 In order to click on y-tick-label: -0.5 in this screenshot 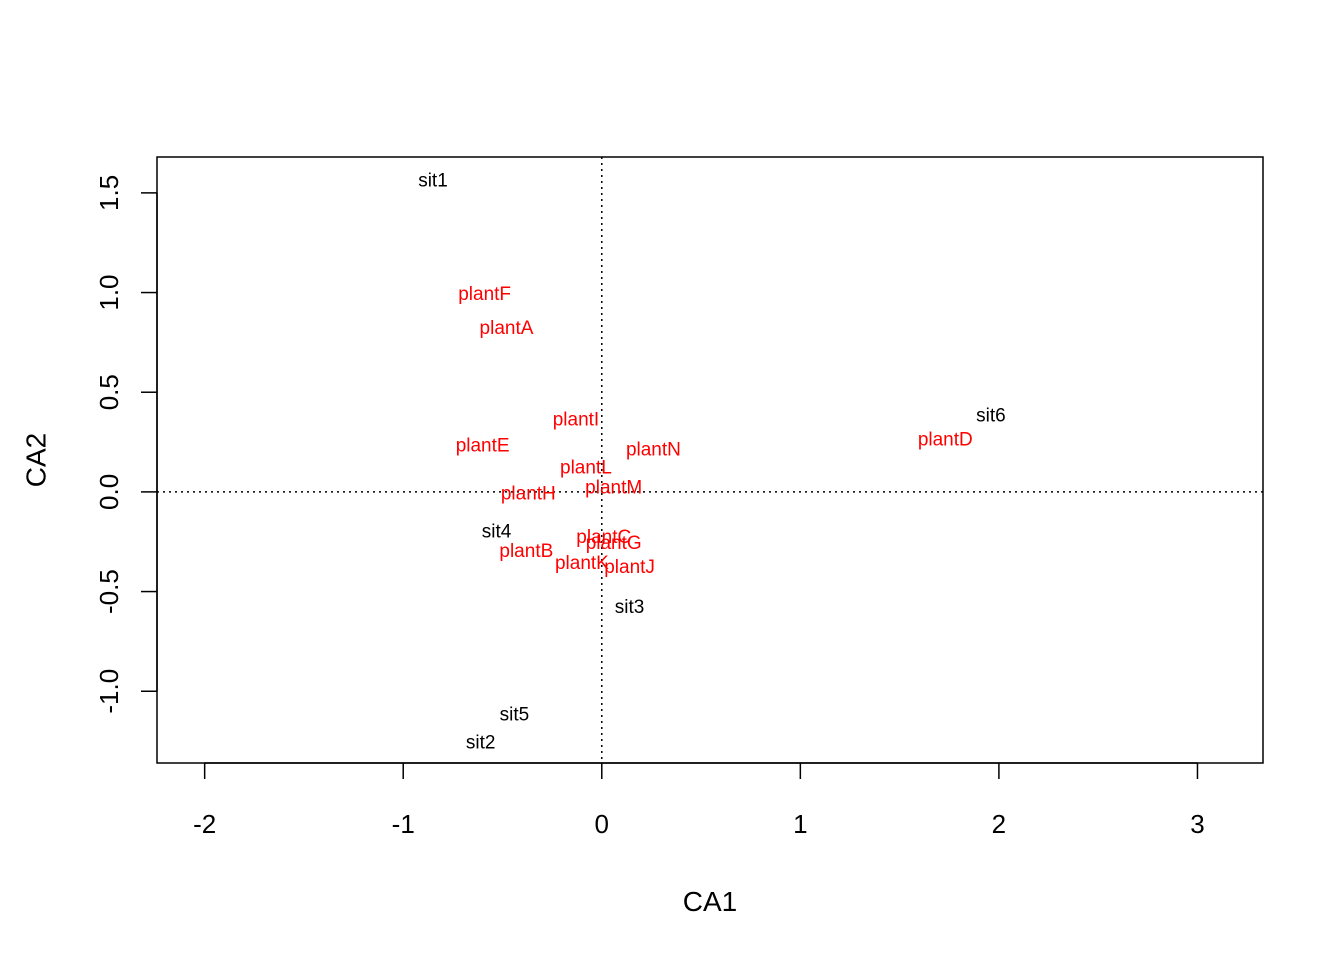, I will do `click(109, 591)`.